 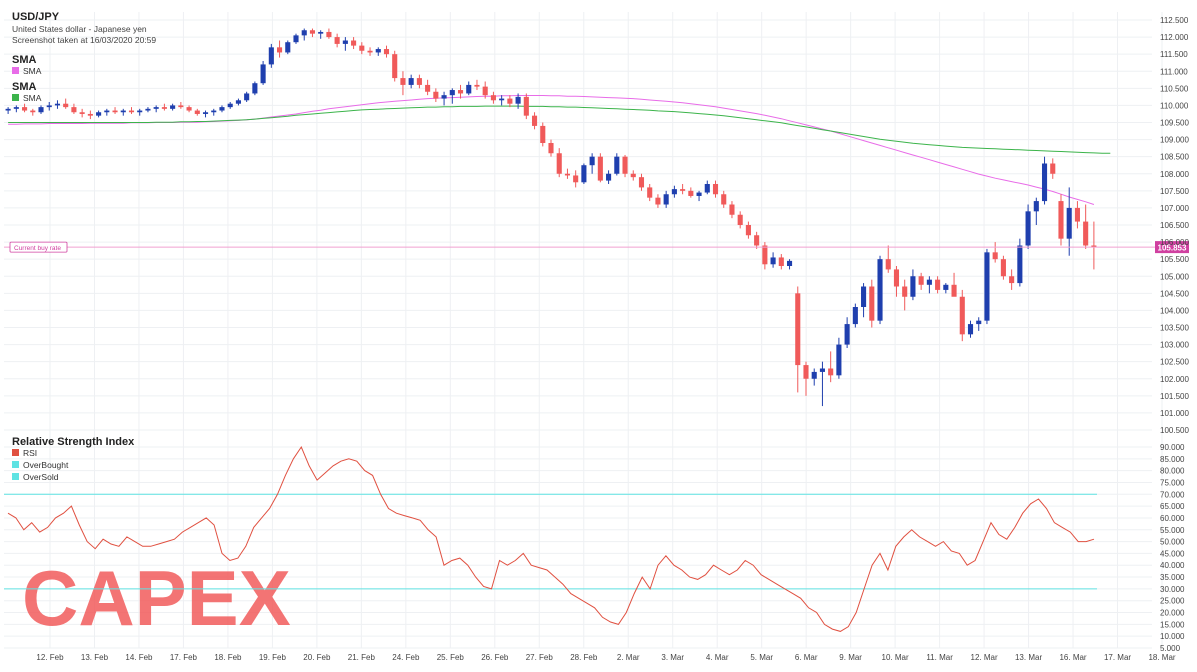 What do you see at coordinates (1172, 589) in the screenshot?
I see `rsi-tick-label: 30.000` at bounding box center [1172, 589].